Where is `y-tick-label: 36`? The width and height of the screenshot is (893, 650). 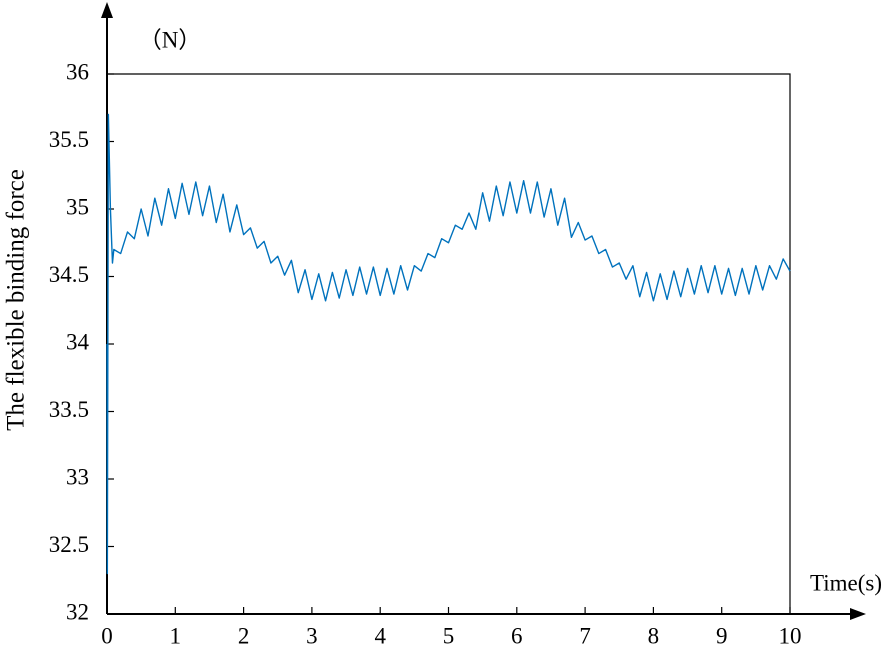
y-tick-label: 36 is located at coordinates (77, 71).